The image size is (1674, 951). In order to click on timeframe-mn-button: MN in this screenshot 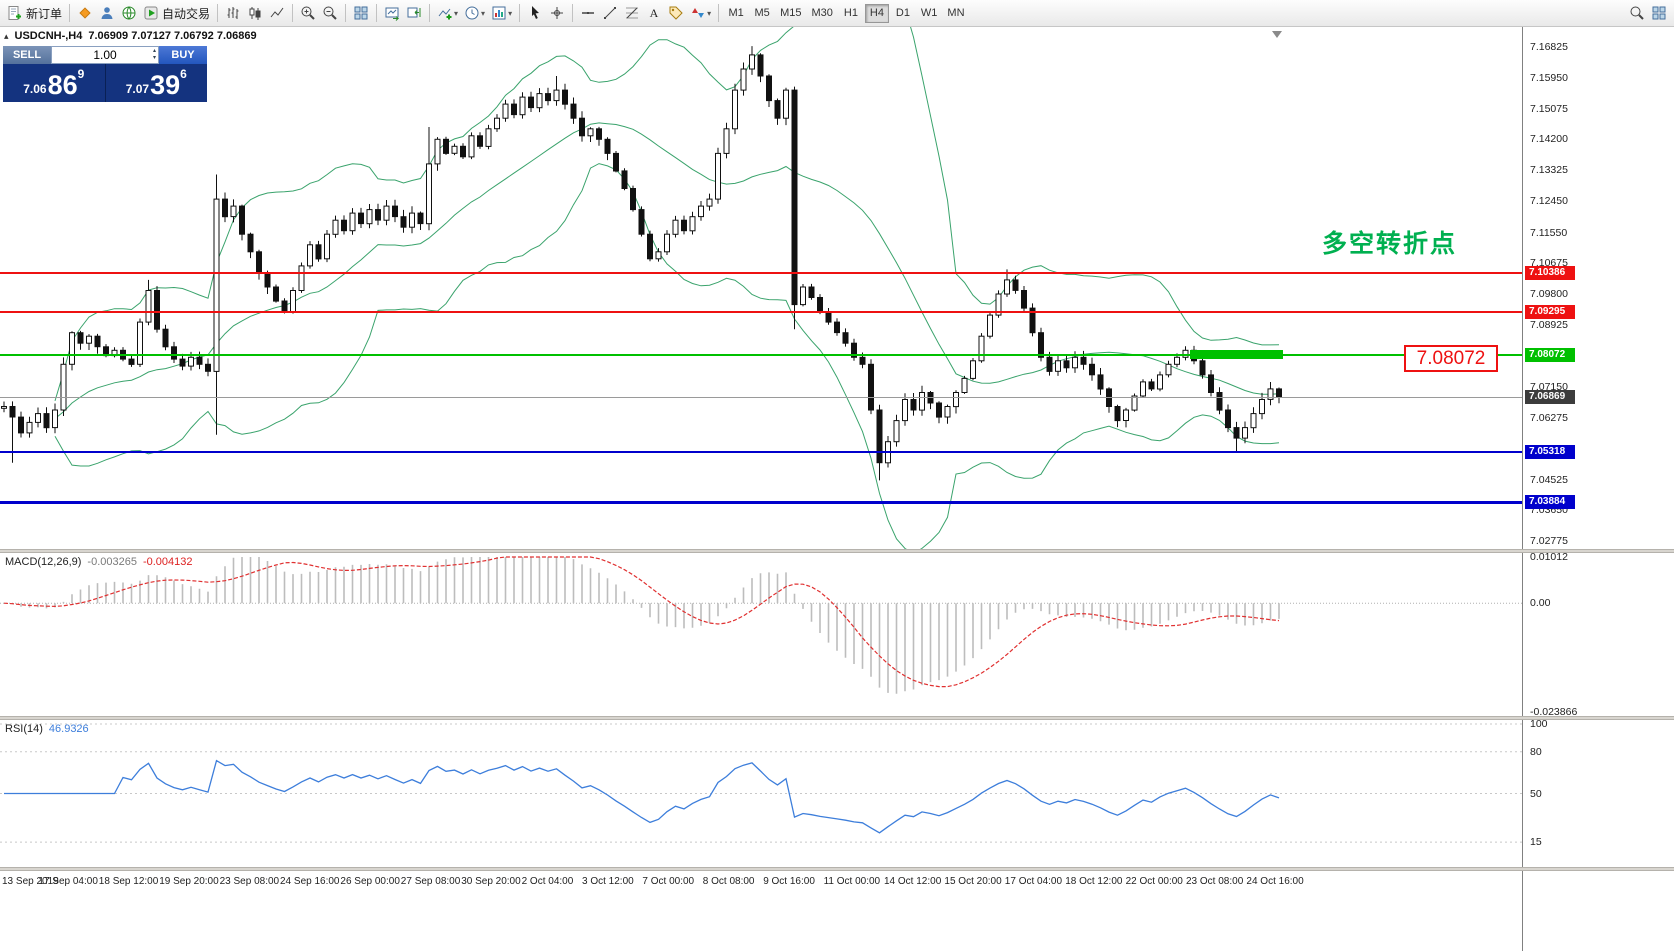, I will do `click(956, 13)`.